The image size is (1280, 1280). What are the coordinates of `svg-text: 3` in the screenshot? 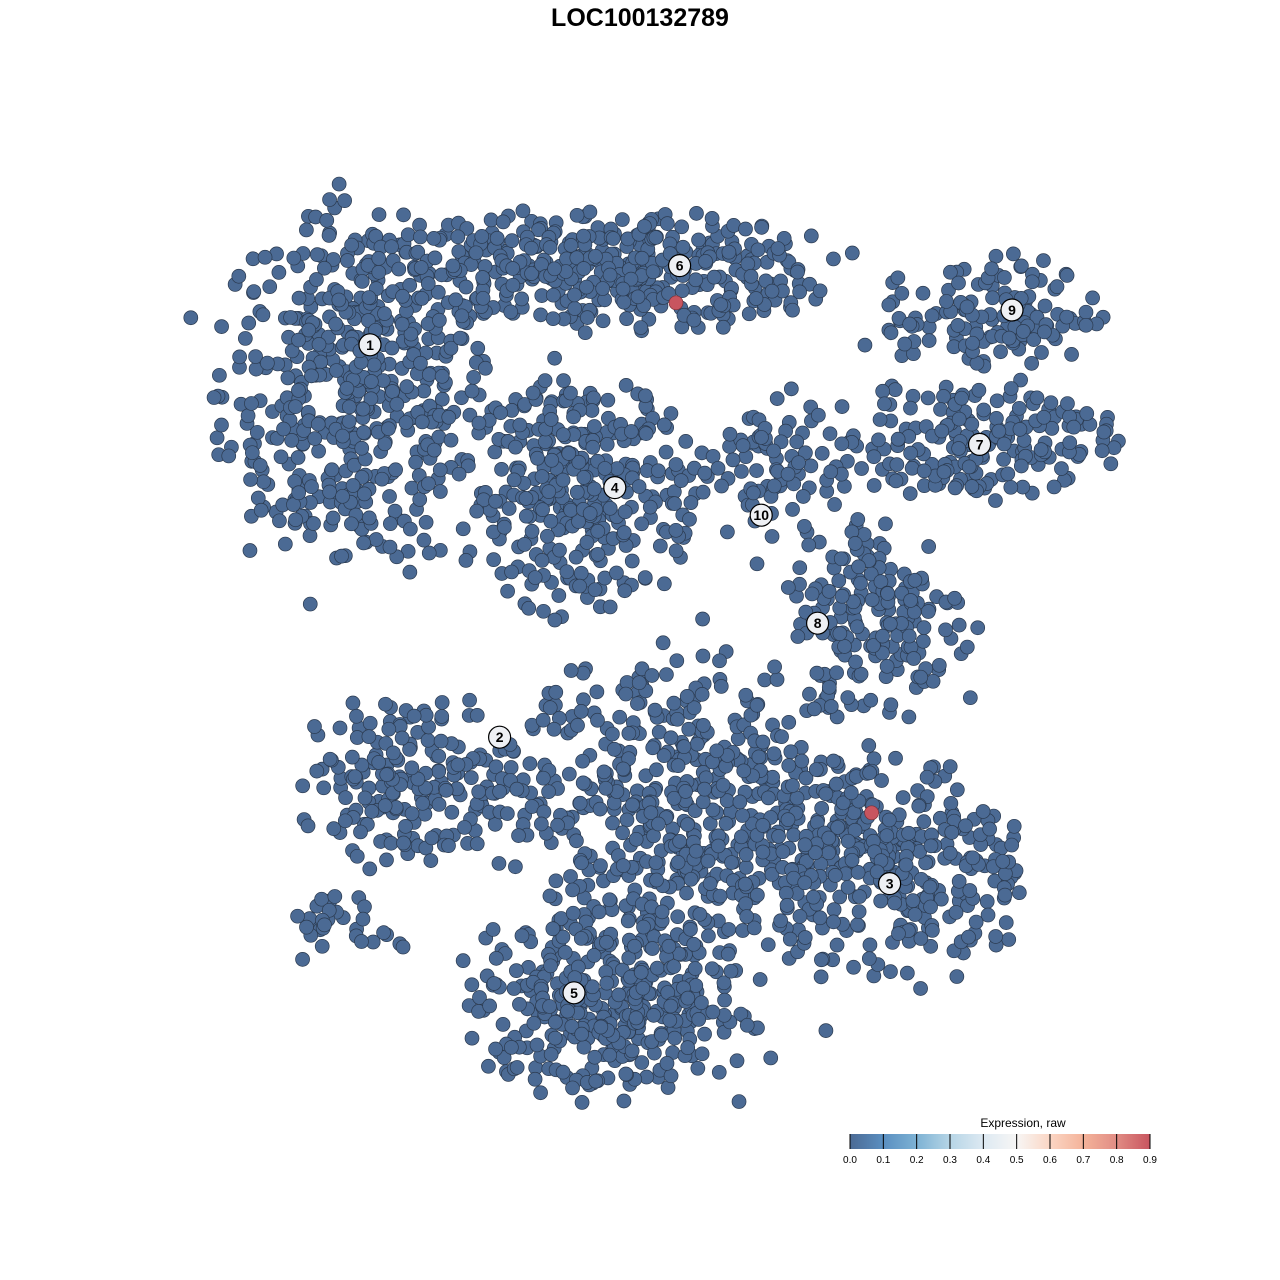 It's located at (890, 884).